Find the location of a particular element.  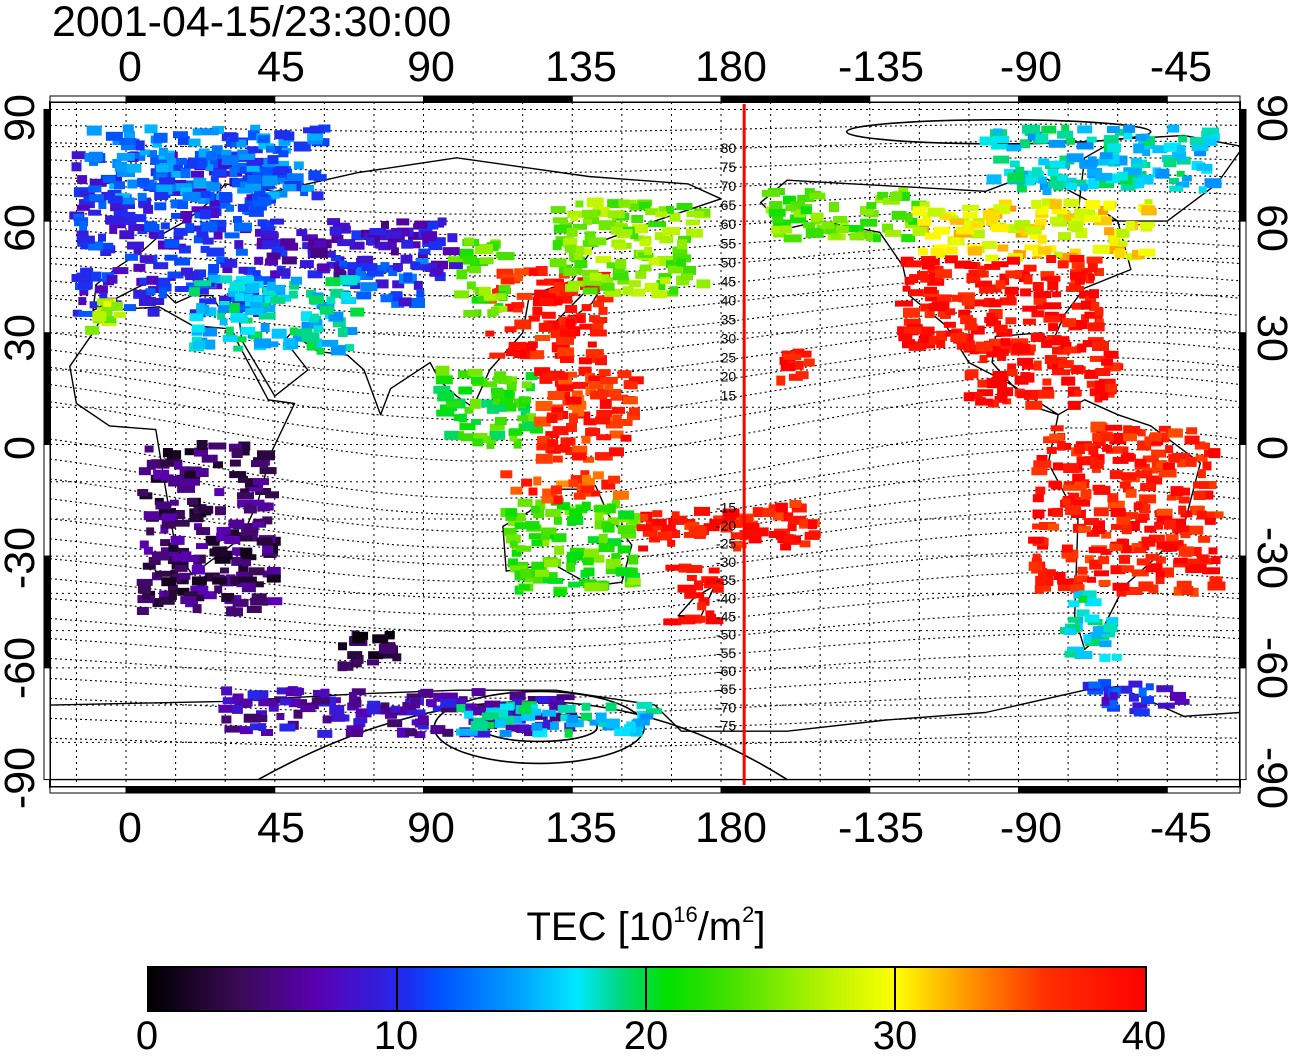

frame-band-left is located at coordinates (47, 277).